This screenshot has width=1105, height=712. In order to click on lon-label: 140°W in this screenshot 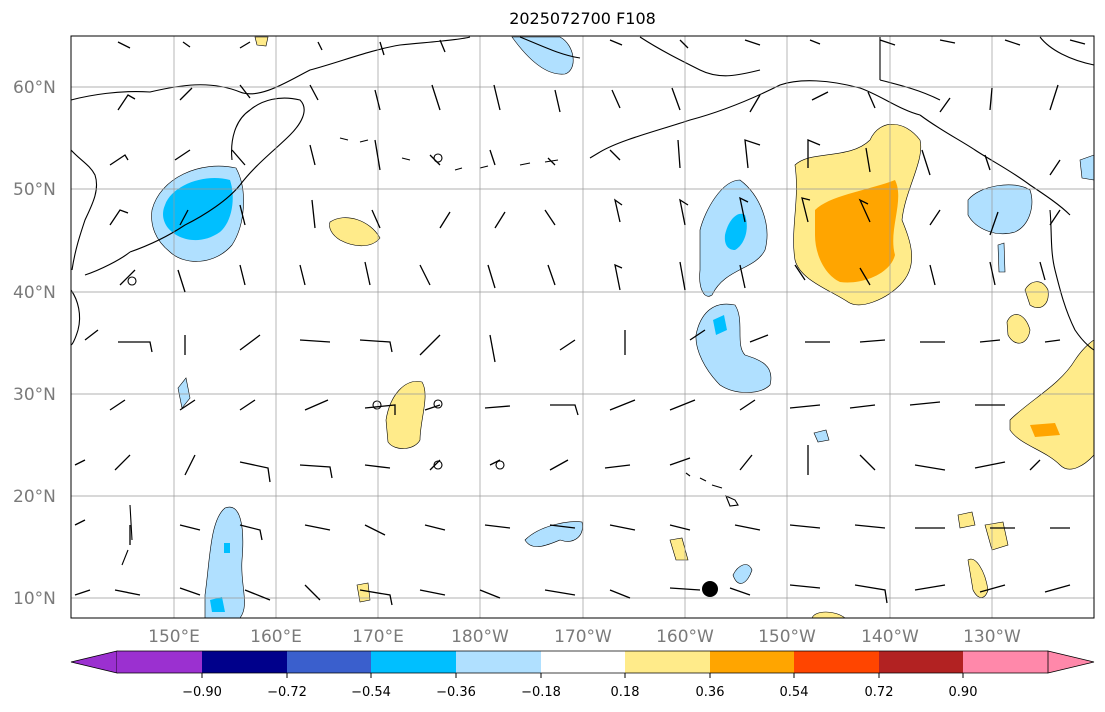, I will do `click(890, 637)`.